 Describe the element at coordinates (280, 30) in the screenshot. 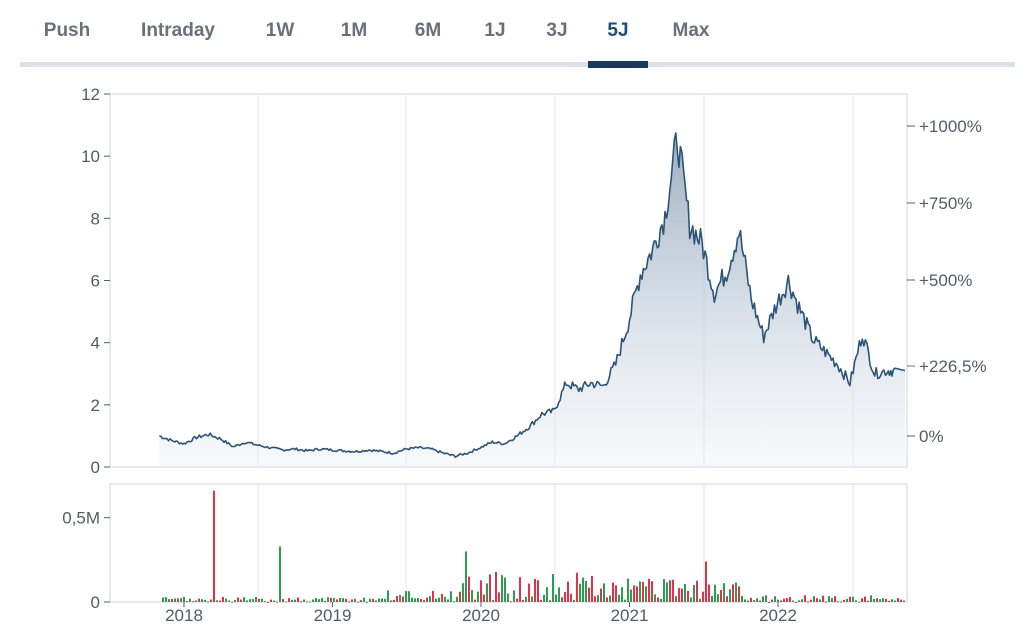

I see `tab-1w: 1W` at that location.